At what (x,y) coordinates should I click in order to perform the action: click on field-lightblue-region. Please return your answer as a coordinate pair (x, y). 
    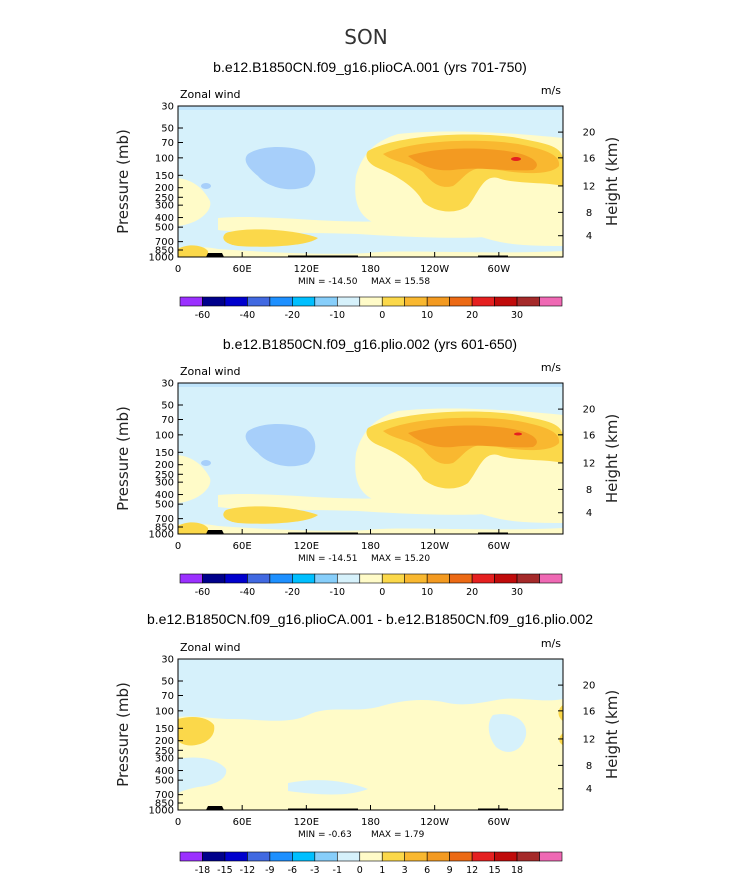
    Looking at the image, I should click on (370, 457).